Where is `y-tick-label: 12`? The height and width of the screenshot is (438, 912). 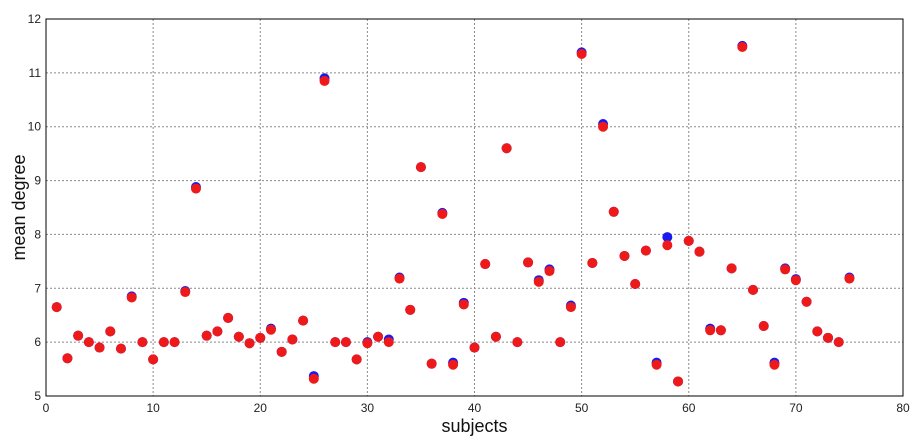 y-tick-label: 12 is located at coordinates (35, 19).